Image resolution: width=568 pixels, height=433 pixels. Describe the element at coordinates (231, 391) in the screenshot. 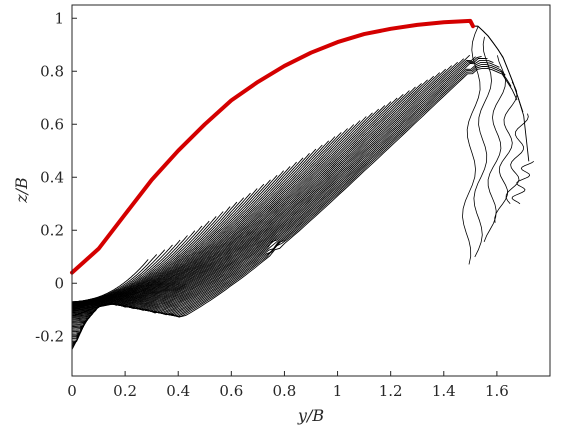

I see `x-tick-label: 0.6` at that location.